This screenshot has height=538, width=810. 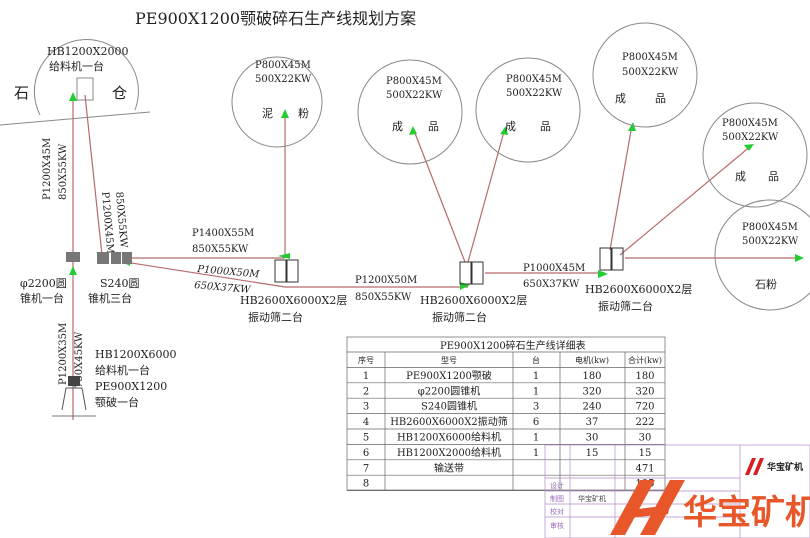 I want to click on jaw-label-4: 颚破一台, so click(x=117, y=402).